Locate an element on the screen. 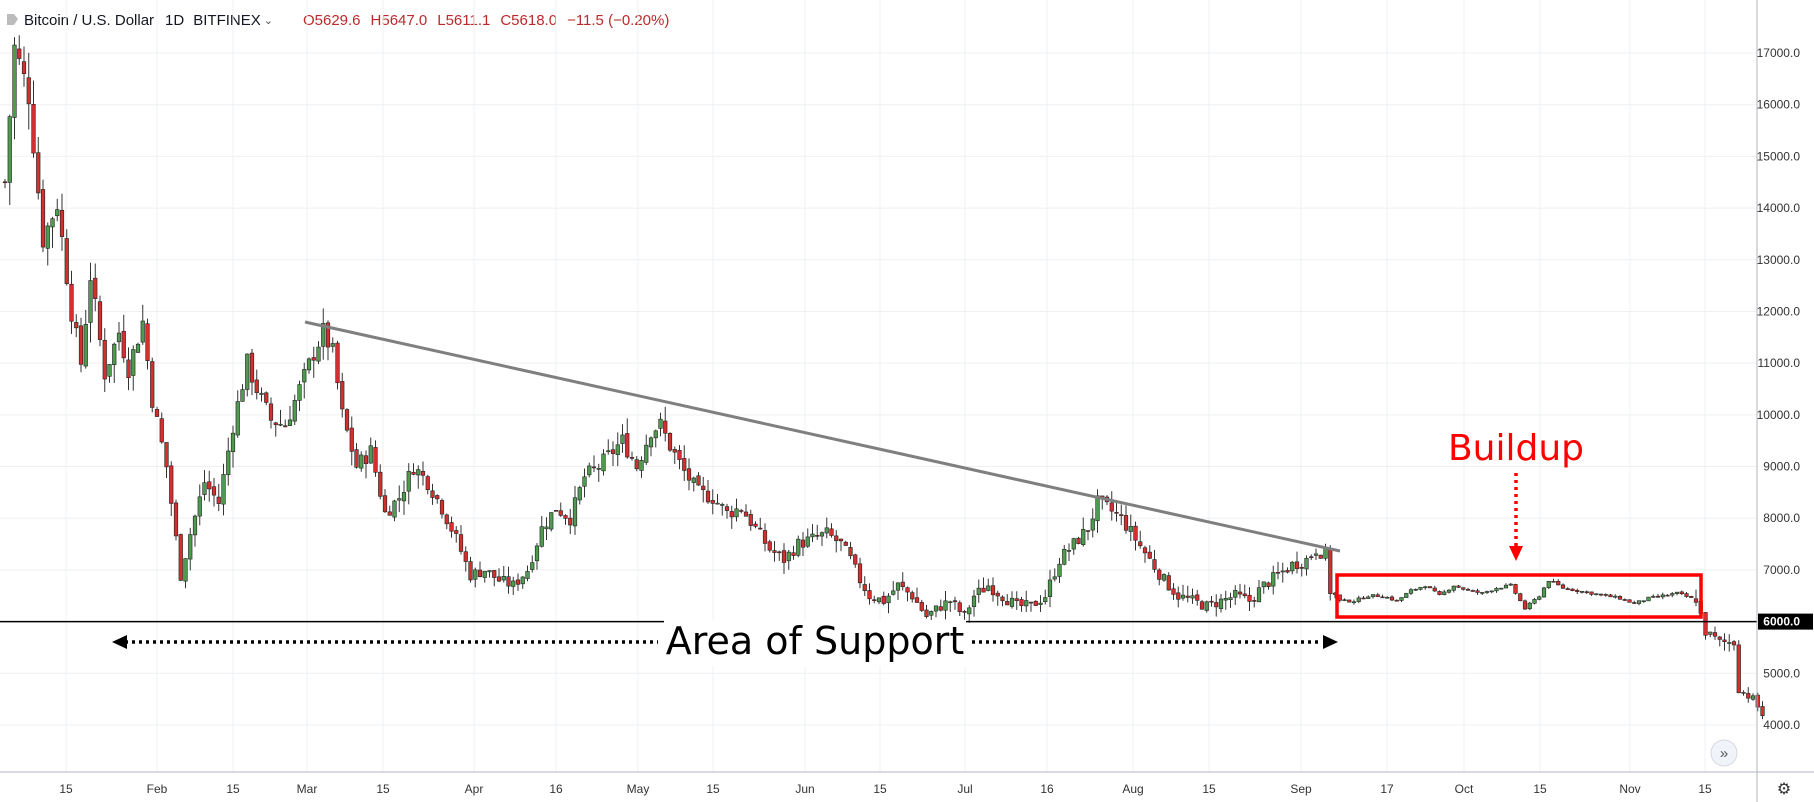 The width and height of the screenshot is (1814, 802). x-tick-label: Mar is located at coordinates (307, 789).